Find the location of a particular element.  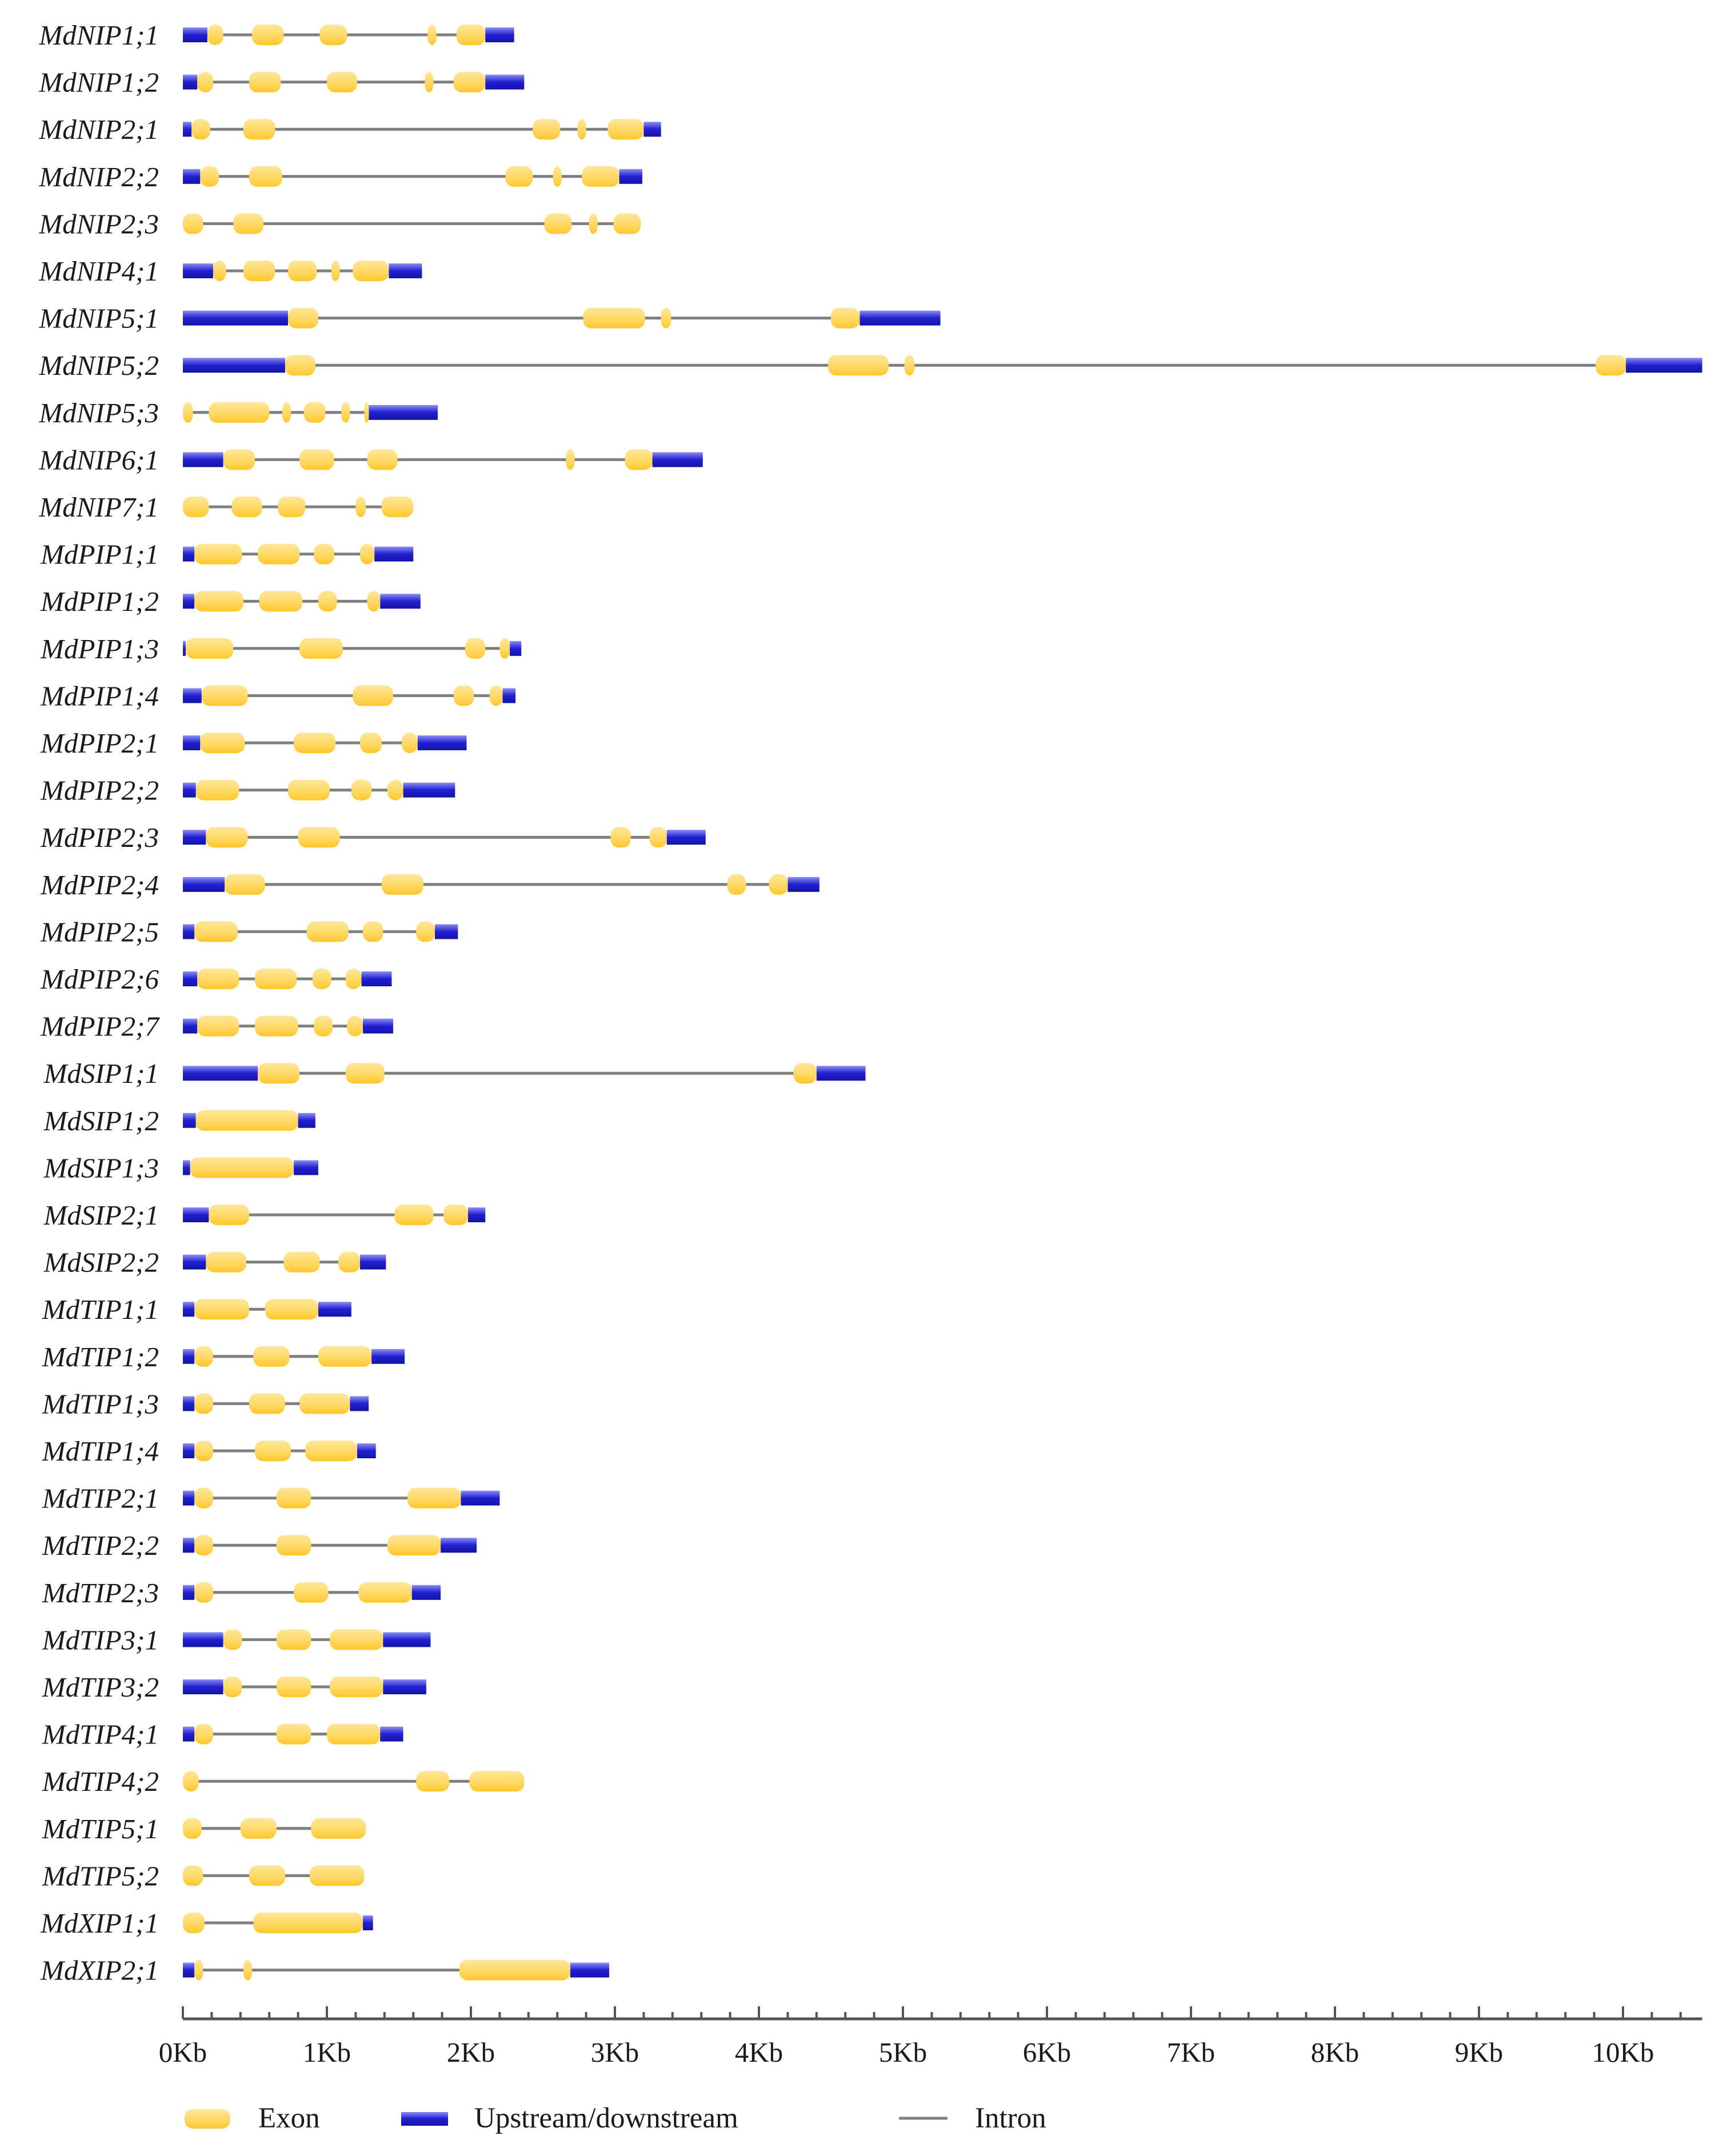

gene-label: MdTIP2;2 is located at coordinates (100, 1545).